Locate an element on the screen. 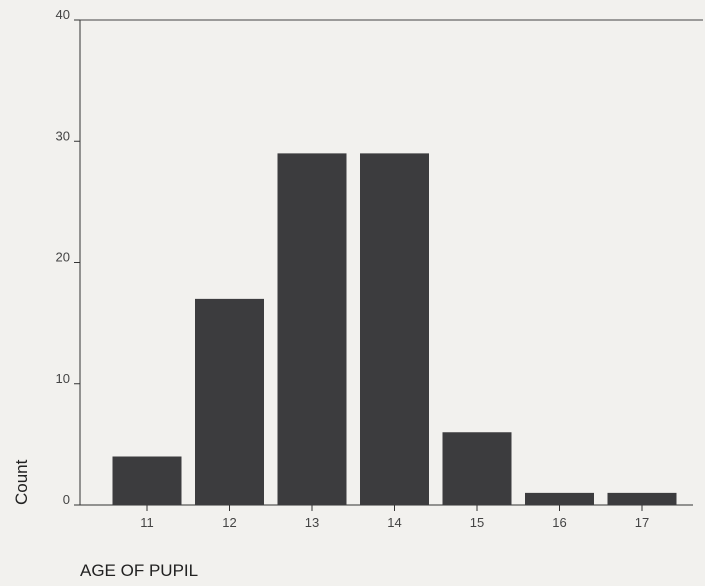 The height and width of the screenshot is (586, 705). y-axis-title: Count is located at coordinates (21, 482).